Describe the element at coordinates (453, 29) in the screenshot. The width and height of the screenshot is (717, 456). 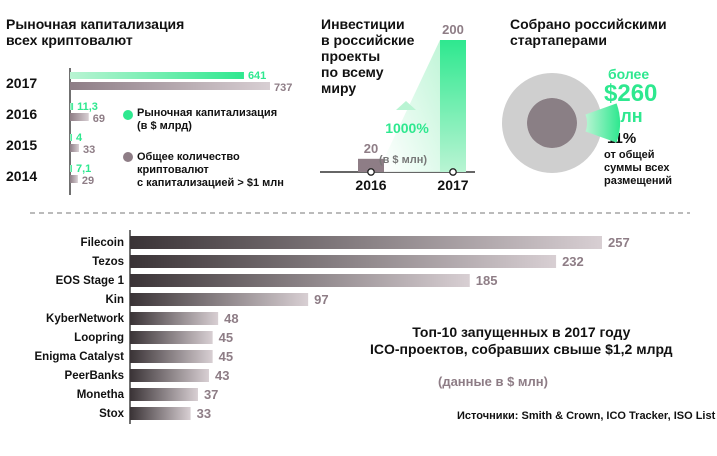
I see `invest-value-label: 200` at that location.